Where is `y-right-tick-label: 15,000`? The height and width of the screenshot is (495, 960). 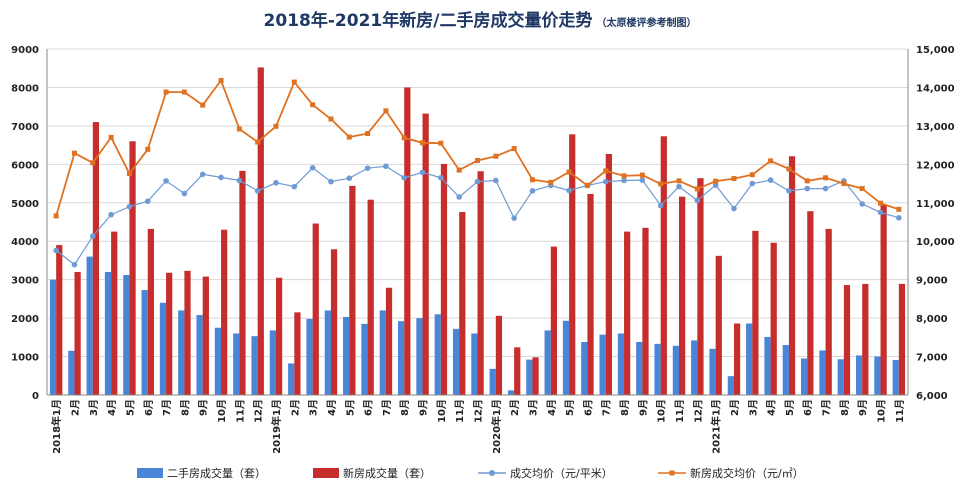 y-right-tick-label: 15,000 is located at coordinates (935, 50).